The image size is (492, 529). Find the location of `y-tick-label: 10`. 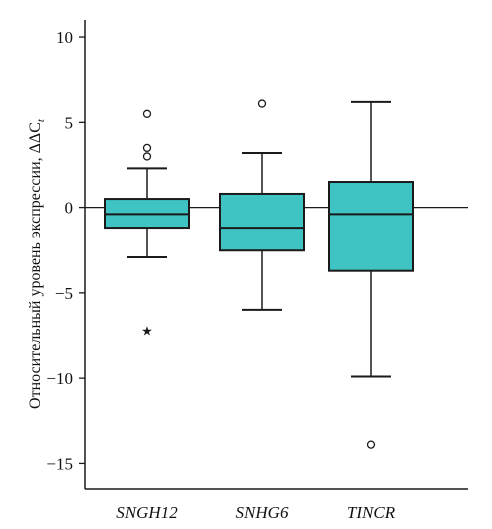

y-tick-label: 10 is located at coordinates (64, 37).